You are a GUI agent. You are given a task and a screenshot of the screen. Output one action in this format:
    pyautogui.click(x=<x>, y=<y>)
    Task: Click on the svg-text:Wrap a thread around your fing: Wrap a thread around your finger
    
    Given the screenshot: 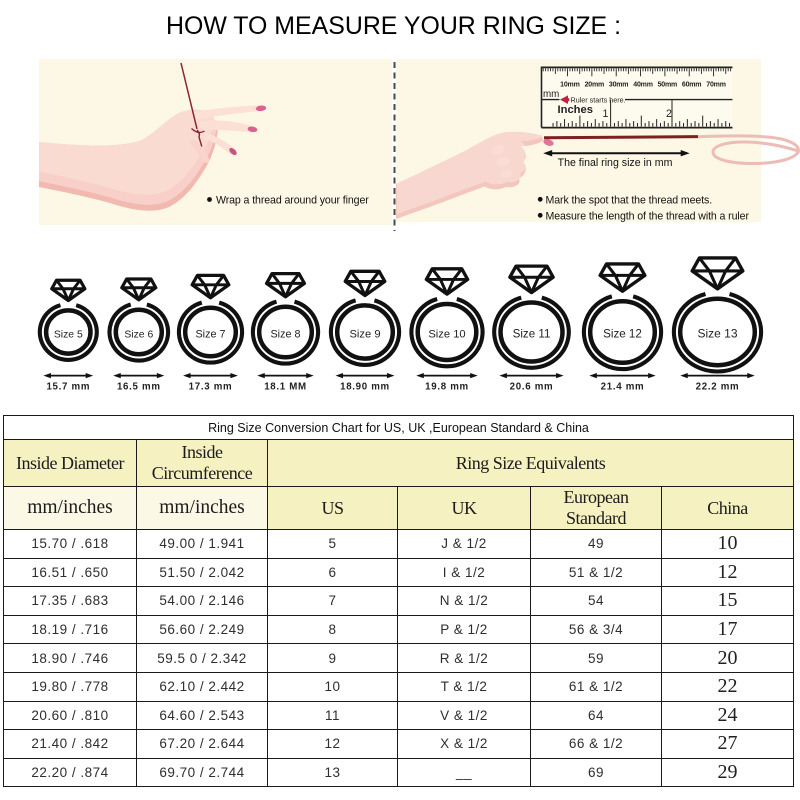 What is the action you would take?
    pyautogui.click(x=292, y=200)
    